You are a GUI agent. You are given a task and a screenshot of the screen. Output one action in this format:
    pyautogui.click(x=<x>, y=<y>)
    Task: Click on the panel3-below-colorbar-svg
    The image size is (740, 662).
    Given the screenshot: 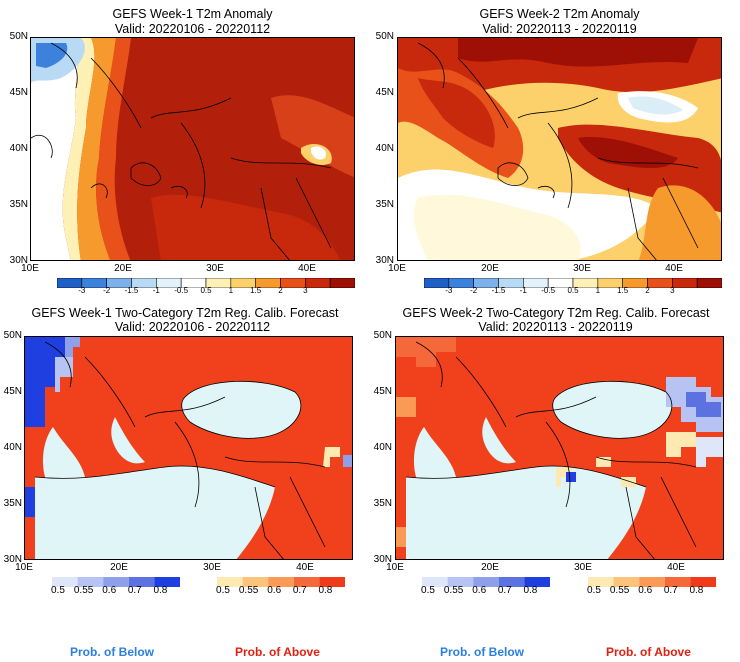 What is the action you would take?
    pyautogui.click(x=116, y=582)
    